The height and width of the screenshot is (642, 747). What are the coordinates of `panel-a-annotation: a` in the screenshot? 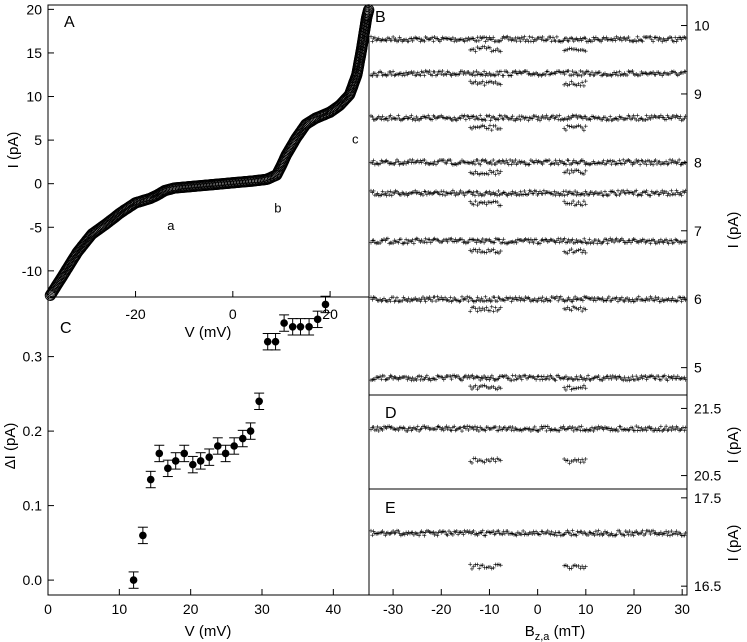 It's located at (171, 225).